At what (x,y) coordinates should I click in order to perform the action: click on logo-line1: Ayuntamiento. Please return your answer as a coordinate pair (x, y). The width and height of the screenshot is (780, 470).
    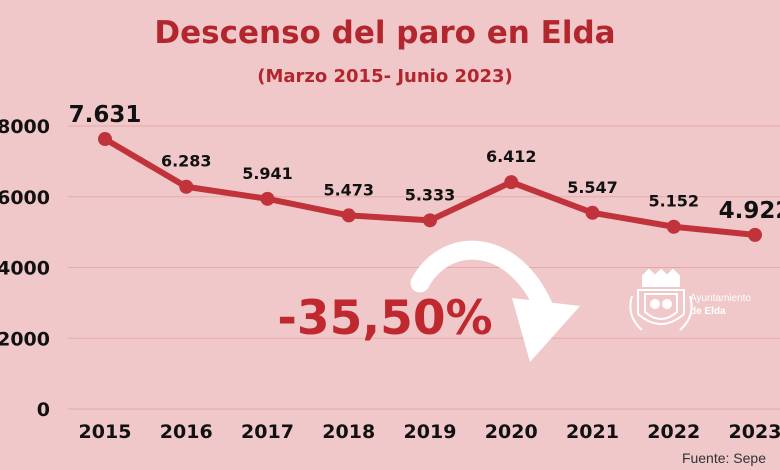
    Looking at the image, I should click on (720, 298).